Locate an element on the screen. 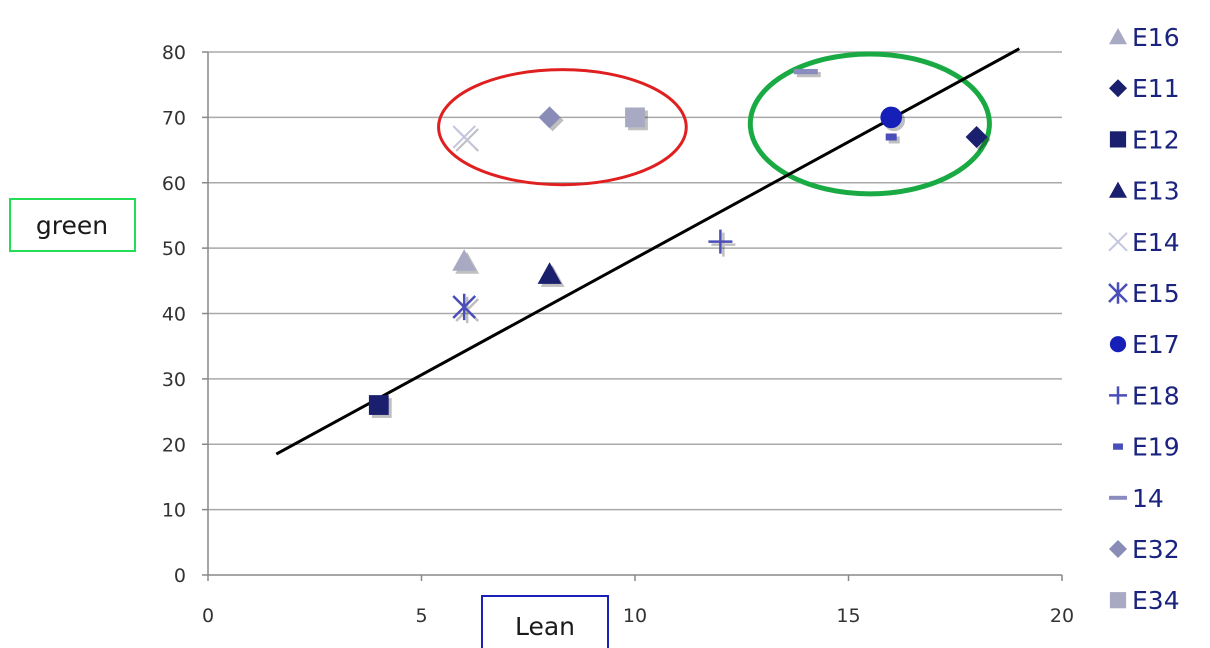 Image resolution: width=1210 pixels, height=648 pixels. point-e34-0-shape is located at coordinates (635, 117).